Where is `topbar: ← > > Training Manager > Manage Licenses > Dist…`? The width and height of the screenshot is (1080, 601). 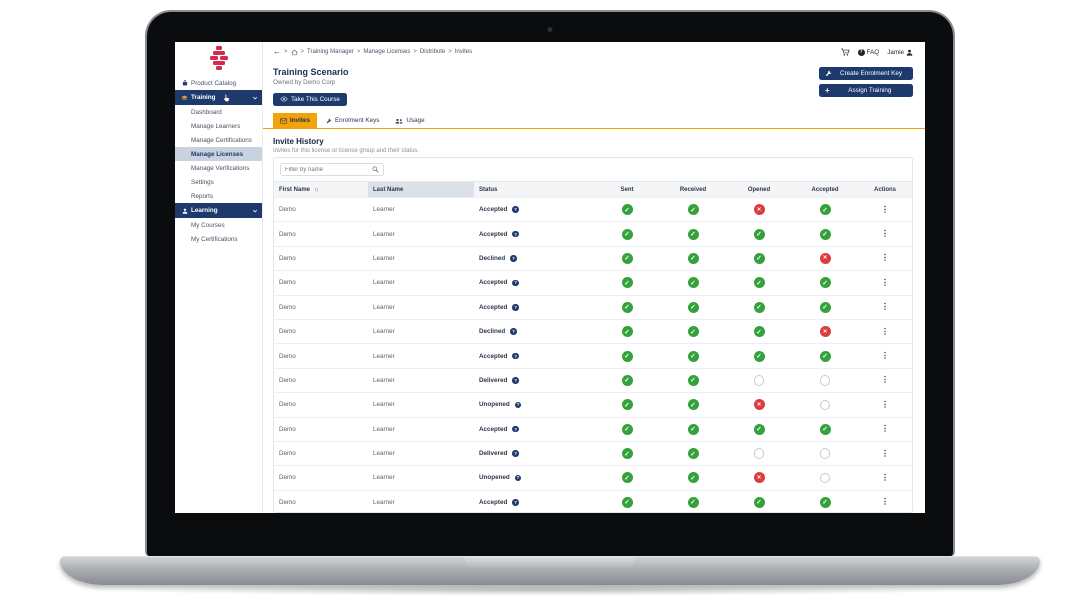 topbar: ← > > Training Manager > Manage Licenses > Dist… is located at coordinates (594, 52).